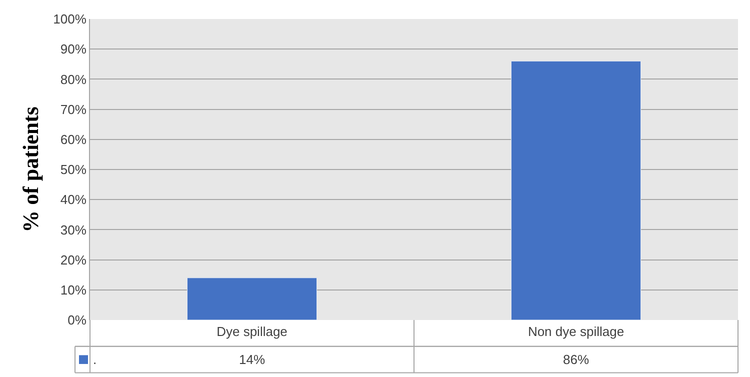 This screenshot has width=750, height=377. Describe the element at coordinates (77, 320) in the screenshot. I see `y-tick-label: 0%` at that location.